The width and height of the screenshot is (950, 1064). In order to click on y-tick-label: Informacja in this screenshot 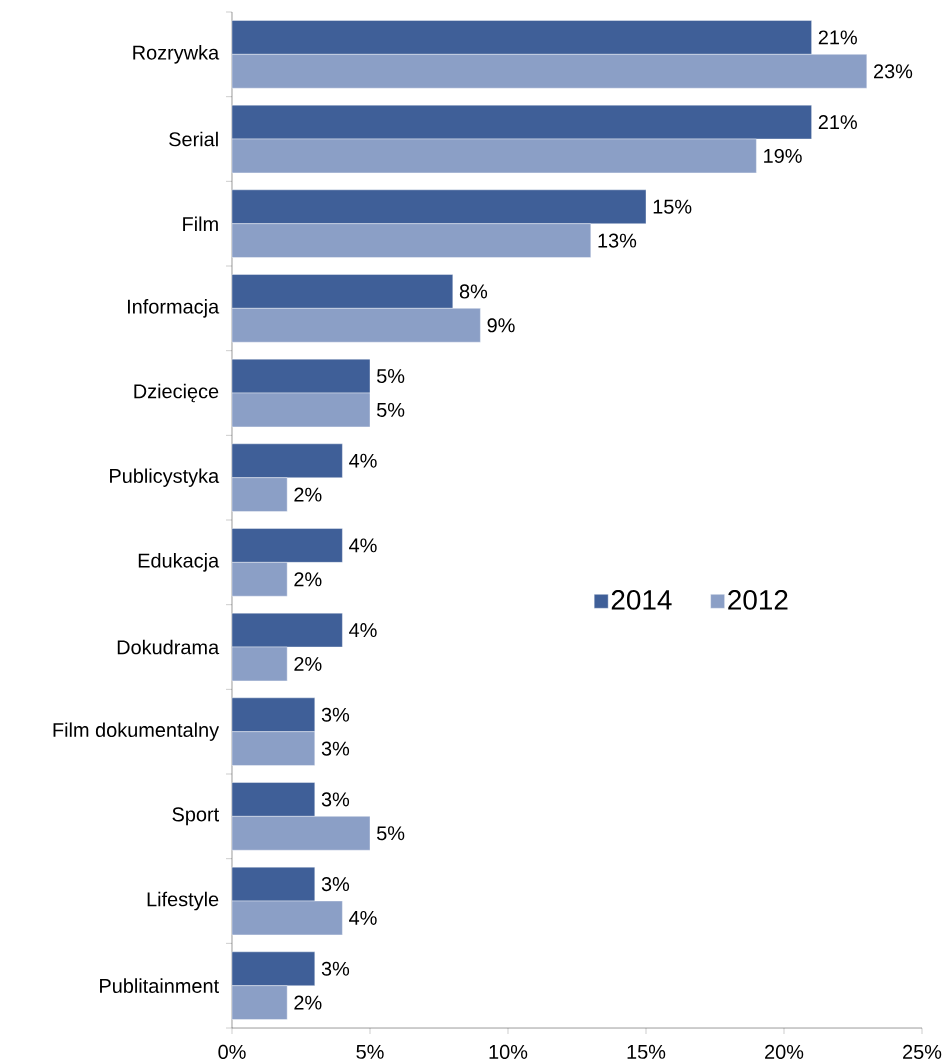, I will do `click(173, 308)`.